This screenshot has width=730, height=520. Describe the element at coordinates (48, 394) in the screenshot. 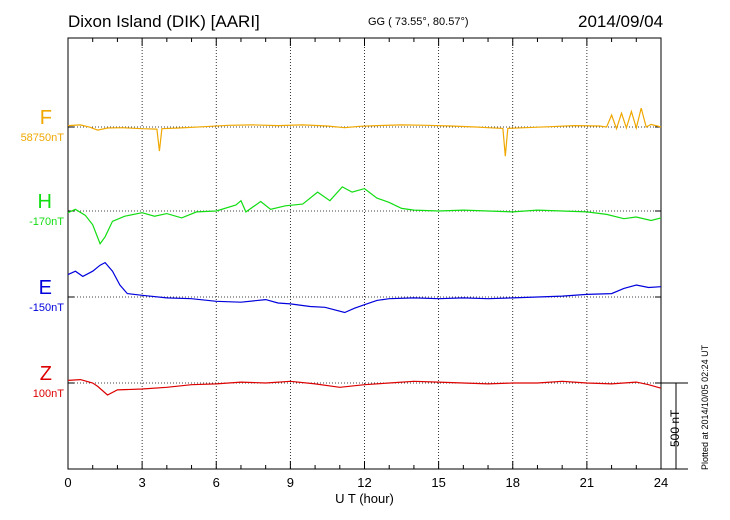

I see `component-baseline-z: 100nT` at that location.